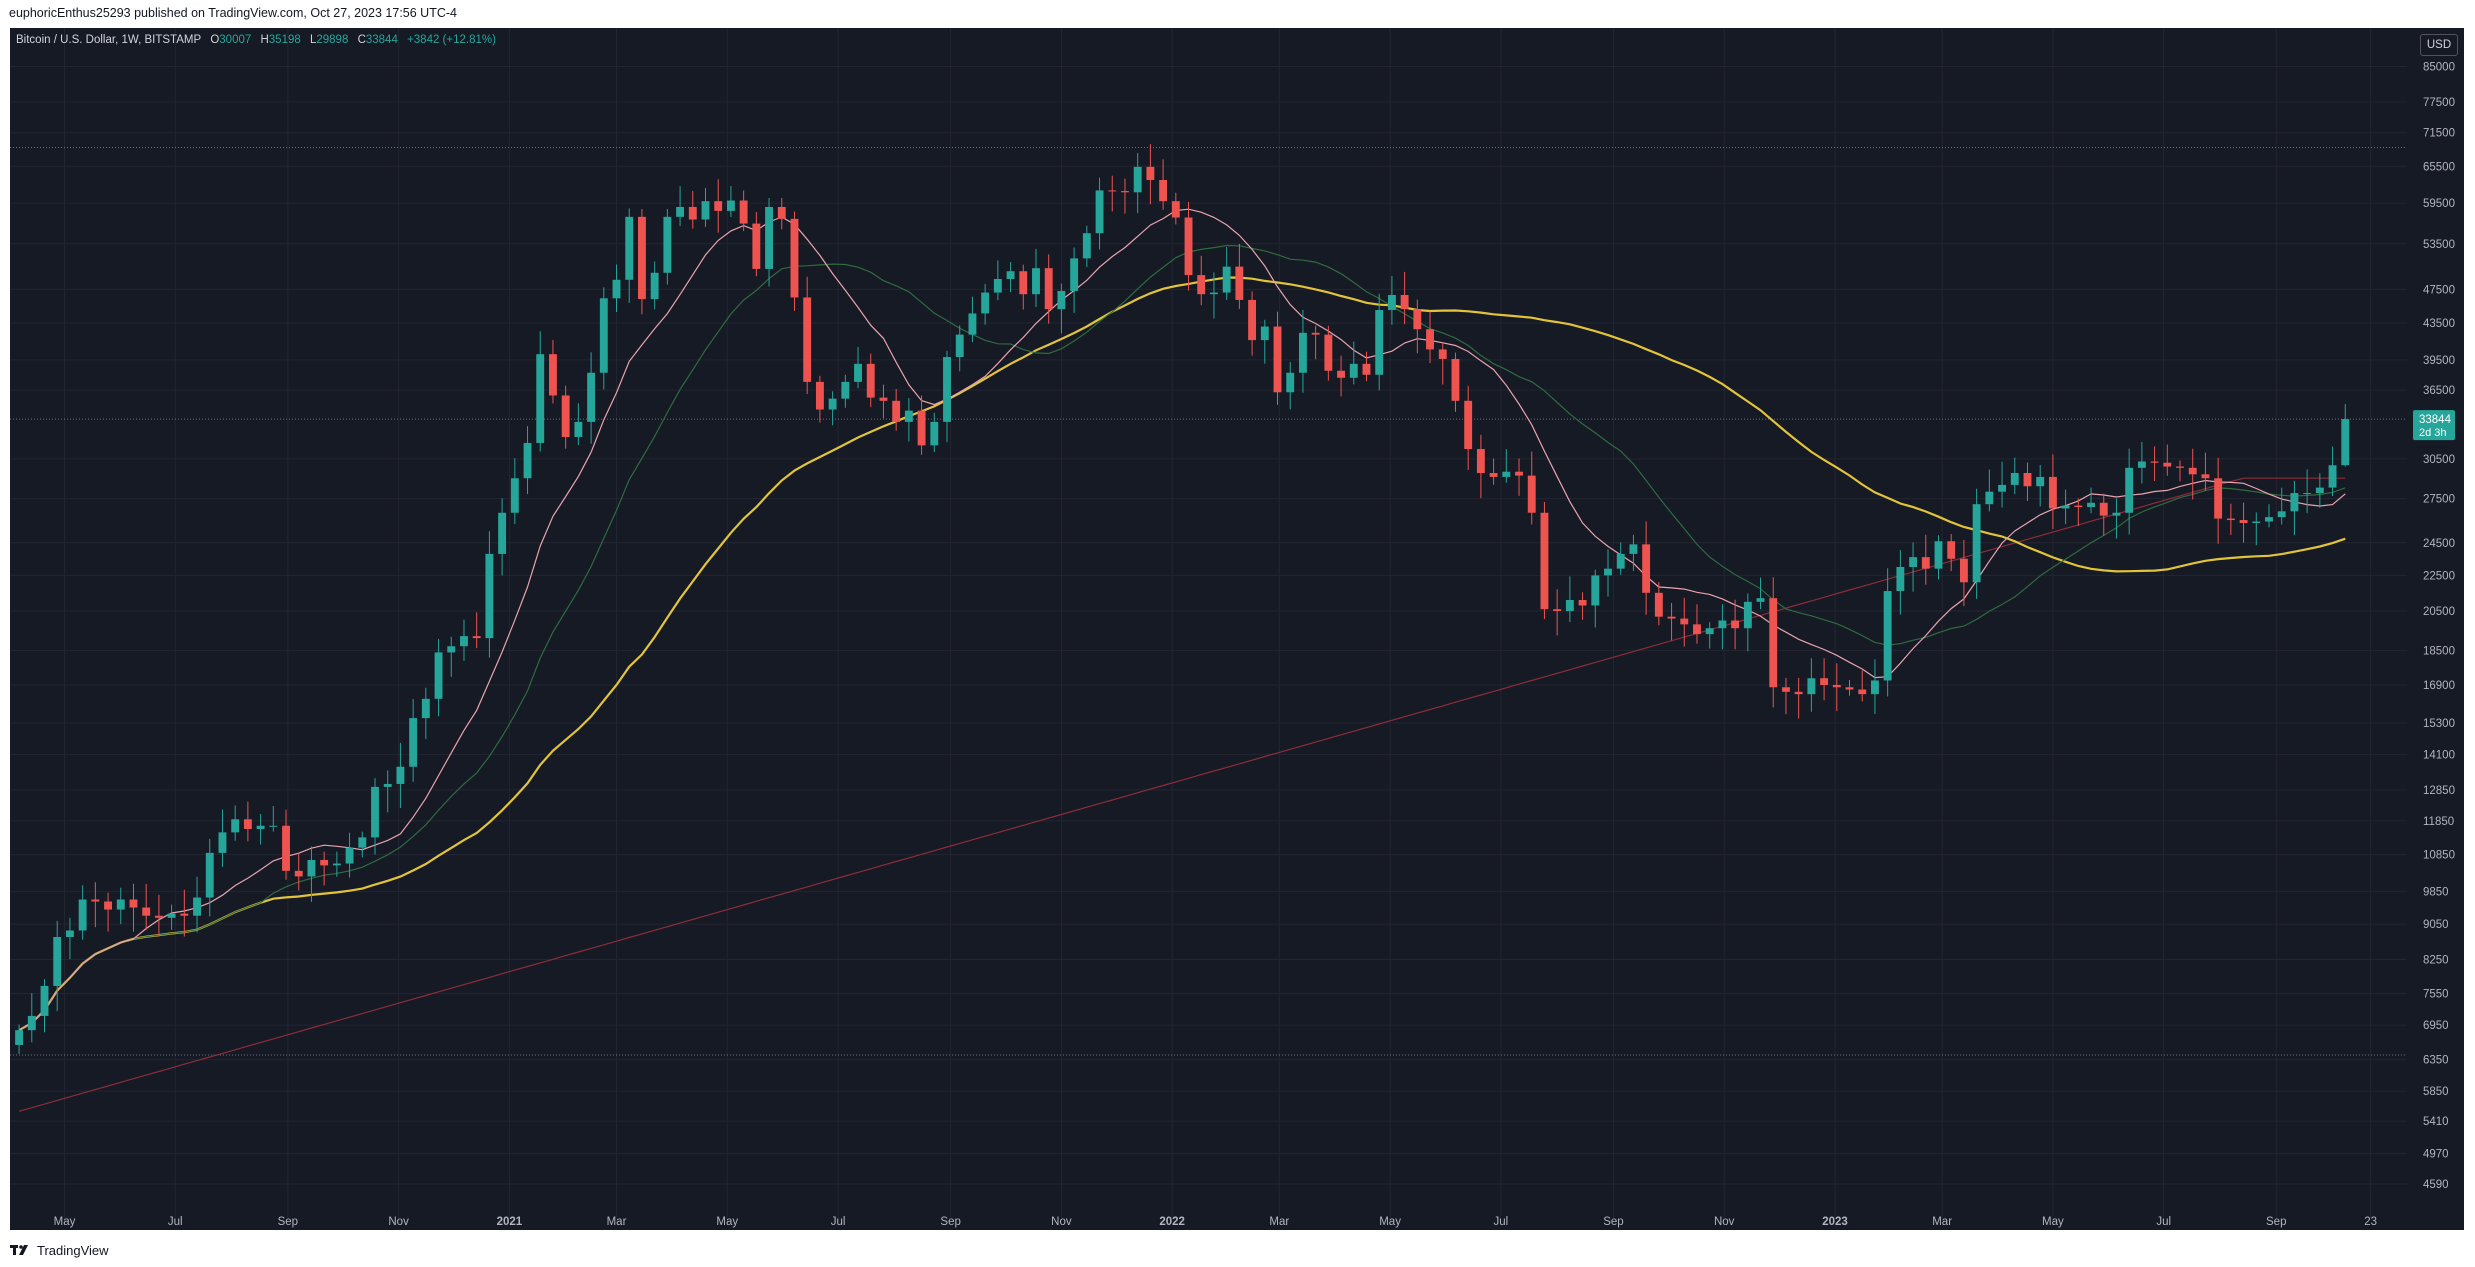  Describe the element at coordinates (2439, 45) in the screenshot. I see `currency-button: USD` at that location.